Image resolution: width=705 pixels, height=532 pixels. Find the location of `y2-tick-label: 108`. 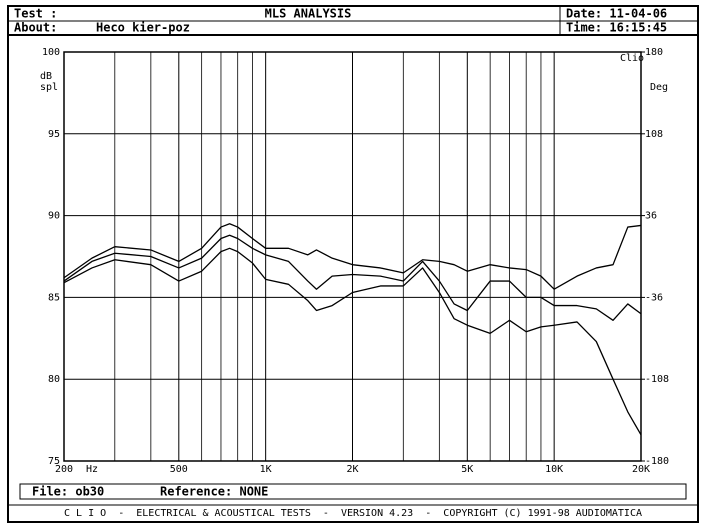

y2-tick-label: 108 is located at coordinates (654, 134).